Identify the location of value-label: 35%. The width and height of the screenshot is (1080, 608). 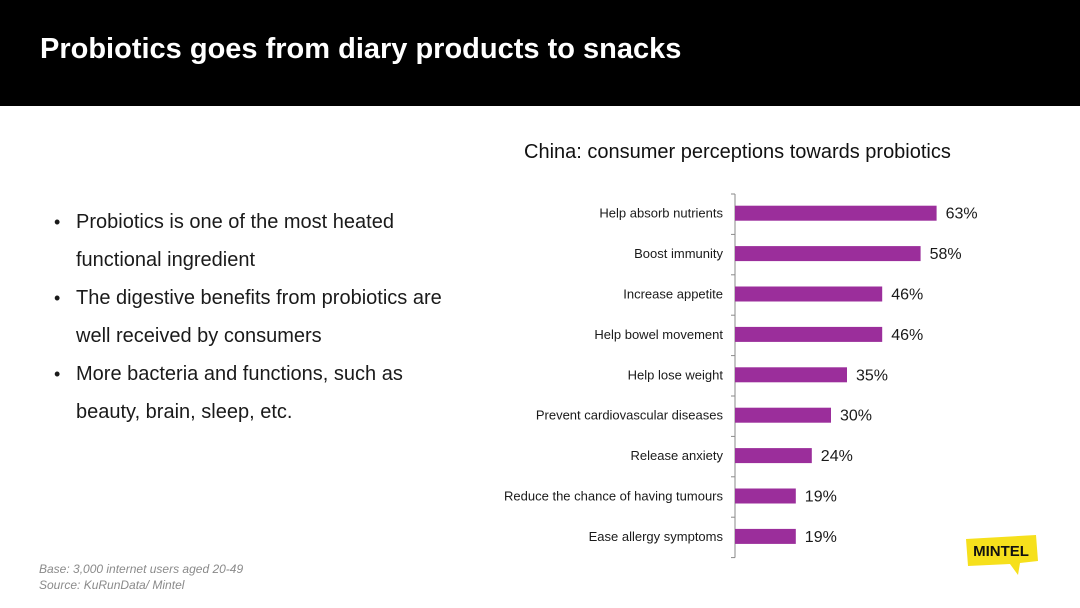
(872, 375).